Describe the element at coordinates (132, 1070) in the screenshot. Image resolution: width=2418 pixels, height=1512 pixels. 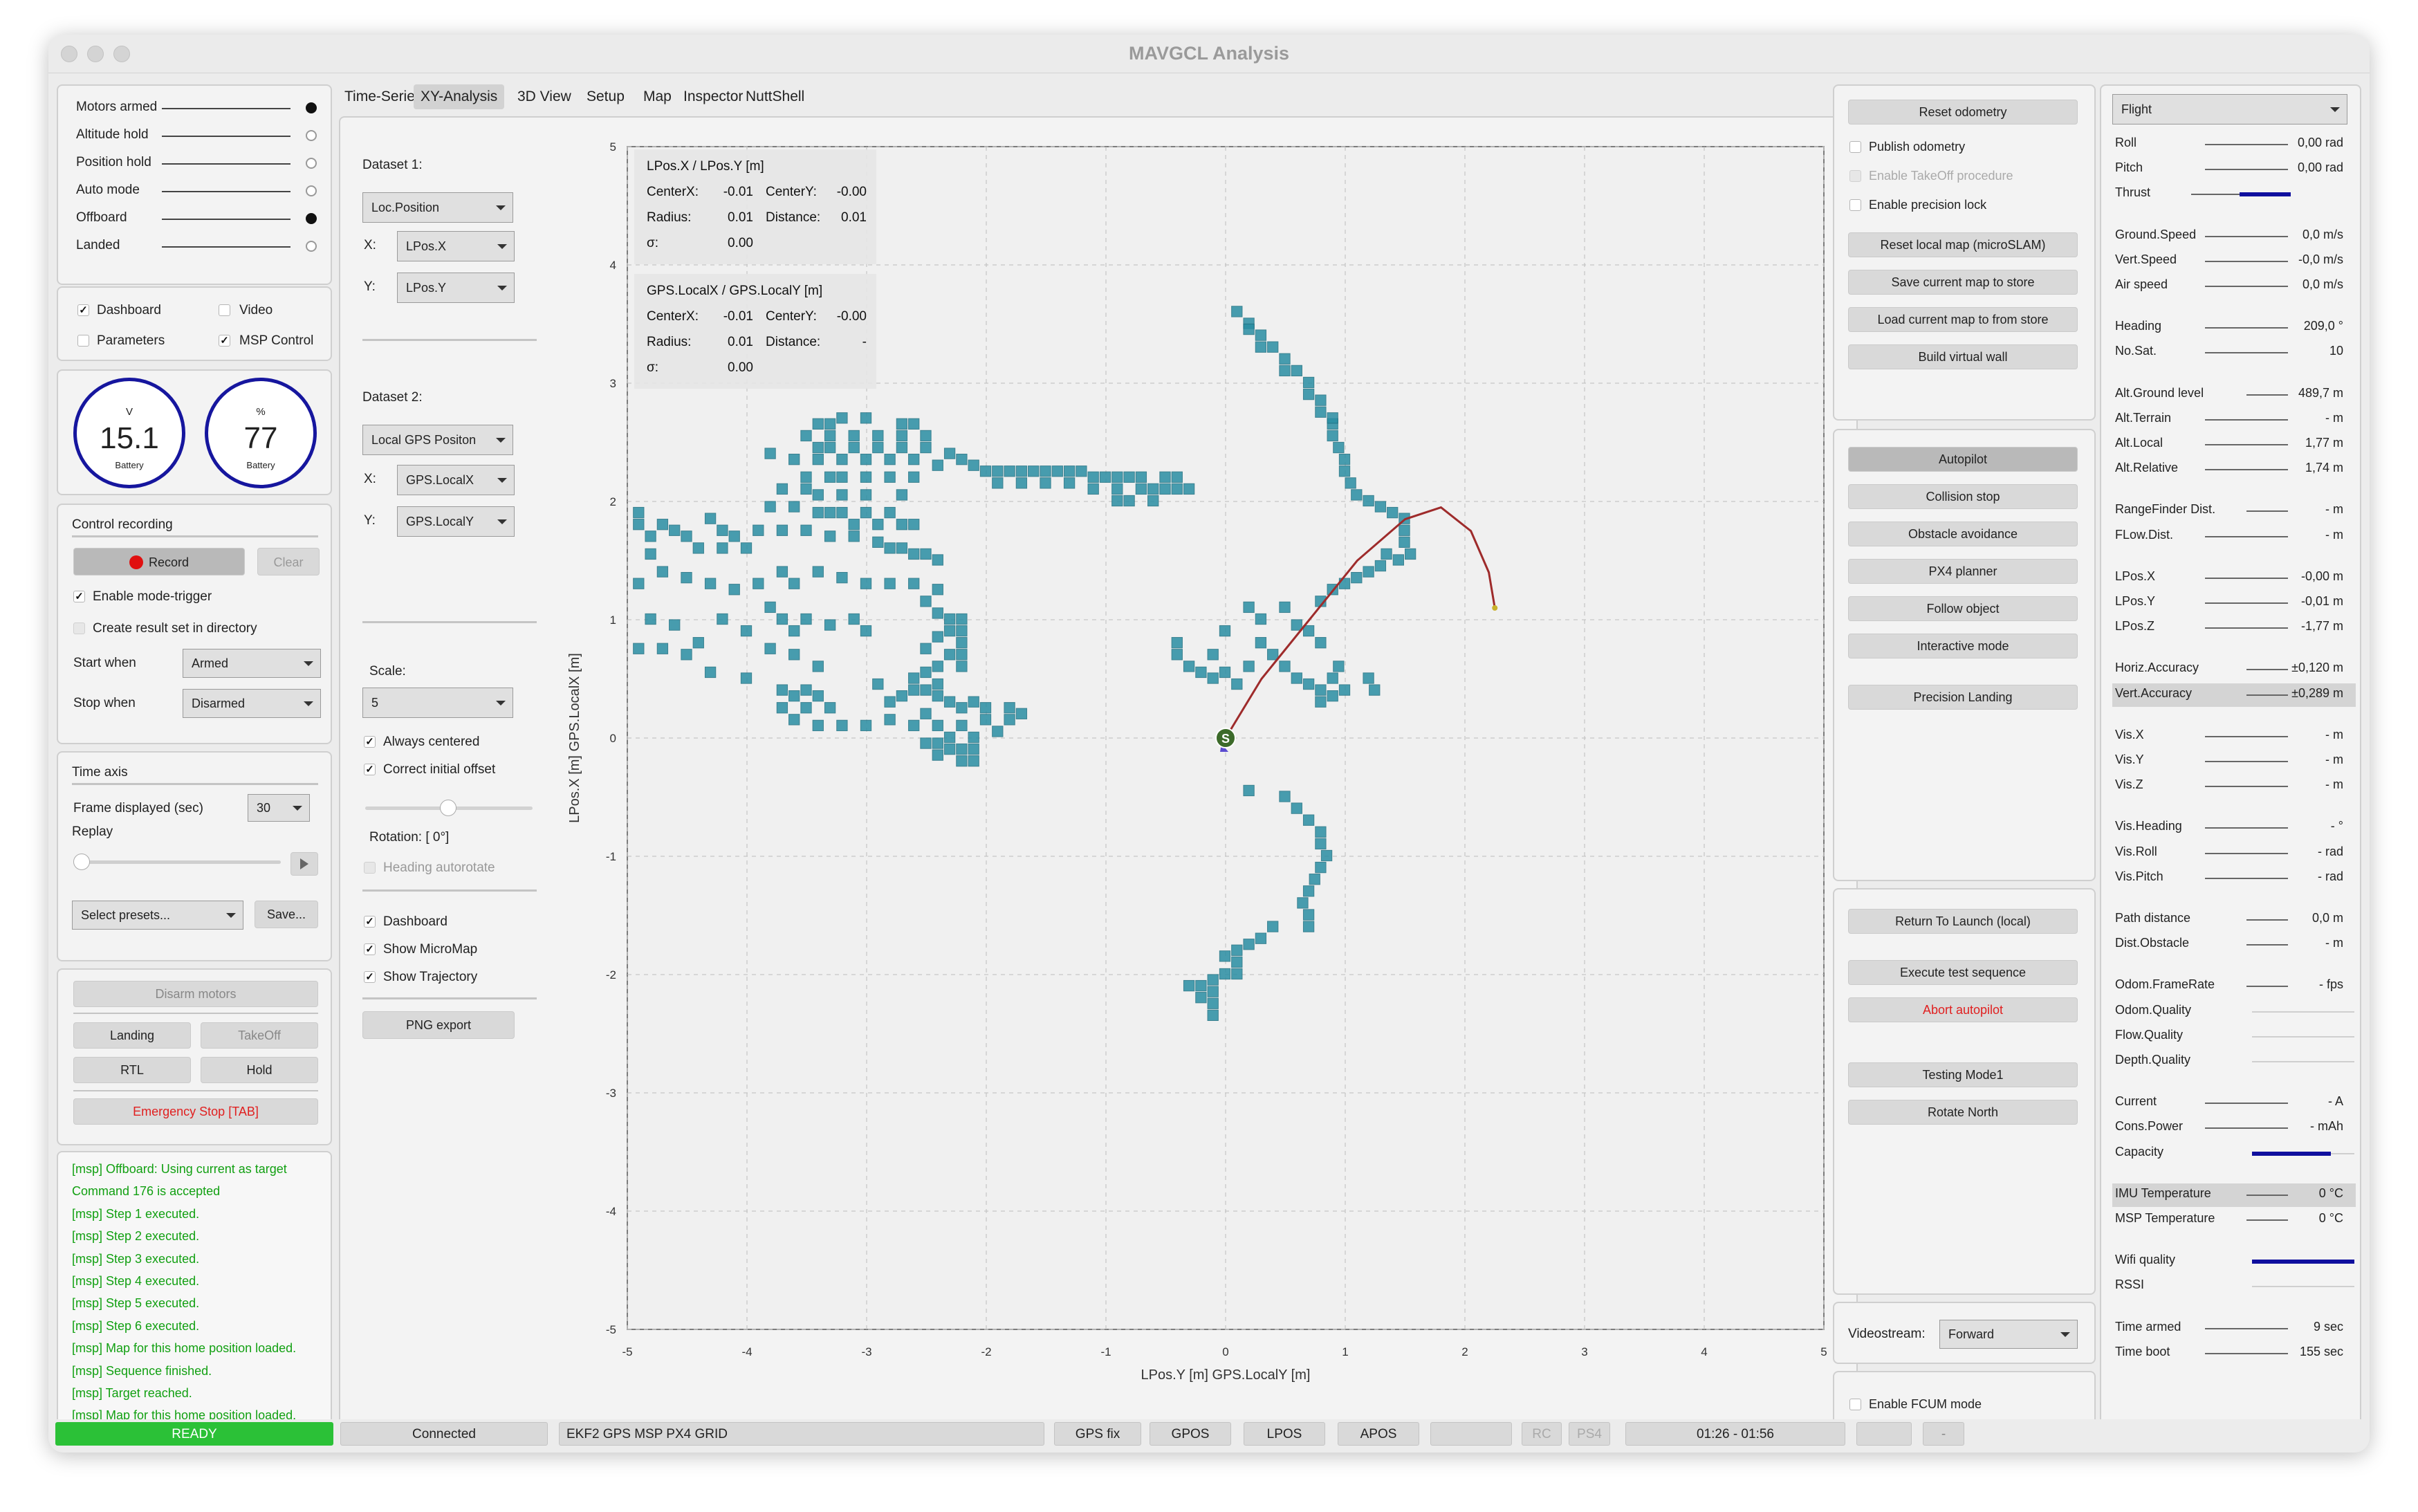
I see `rtl-button: RTL` at that location.